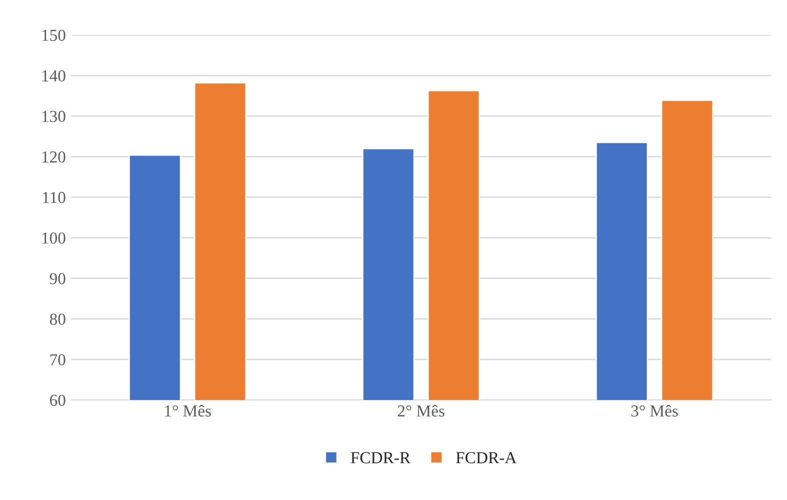 The height and width of the screenshot is (500, 787). What do you see at coordinates (54, 238) in the screenshot?
I see `y-tick-label: 100` at bounding box center [54, 238].